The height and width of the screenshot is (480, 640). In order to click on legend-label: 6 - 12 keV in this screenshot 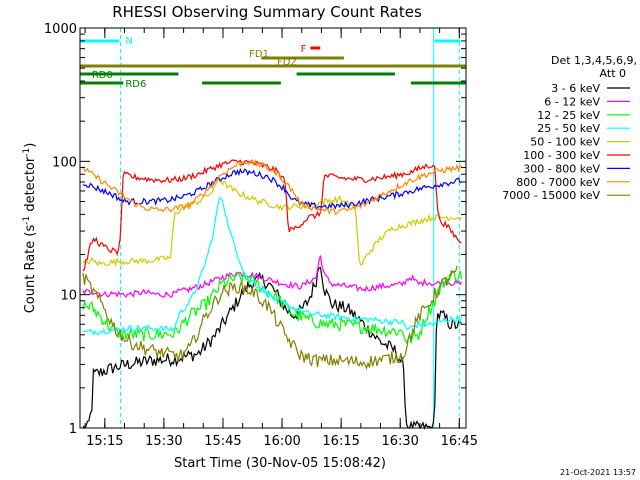, I will do `click(572, 101)`.